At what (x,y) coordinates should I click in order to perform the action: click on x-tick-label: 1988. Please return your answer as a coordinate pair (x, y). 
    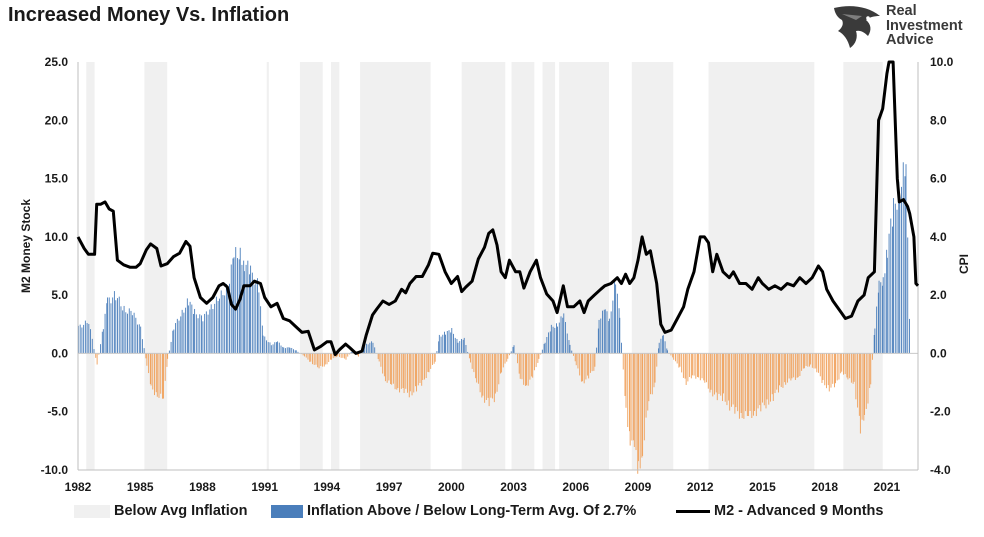
    Looking at the image, I should click on (202, 487).